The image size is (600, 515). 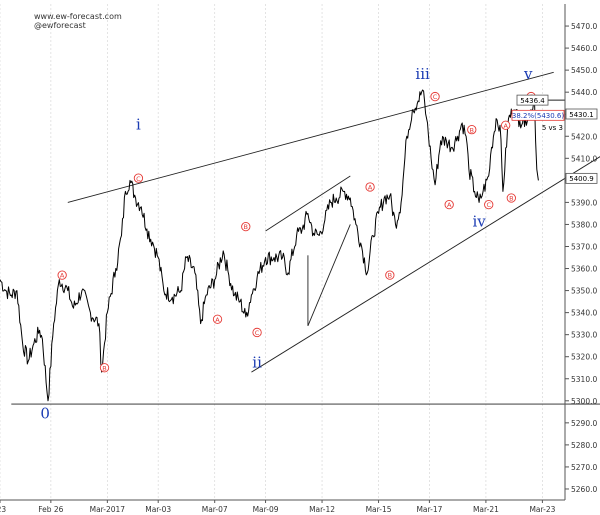 I want to click on x-tick-label: Mar-15, so click(x=379, y=509).